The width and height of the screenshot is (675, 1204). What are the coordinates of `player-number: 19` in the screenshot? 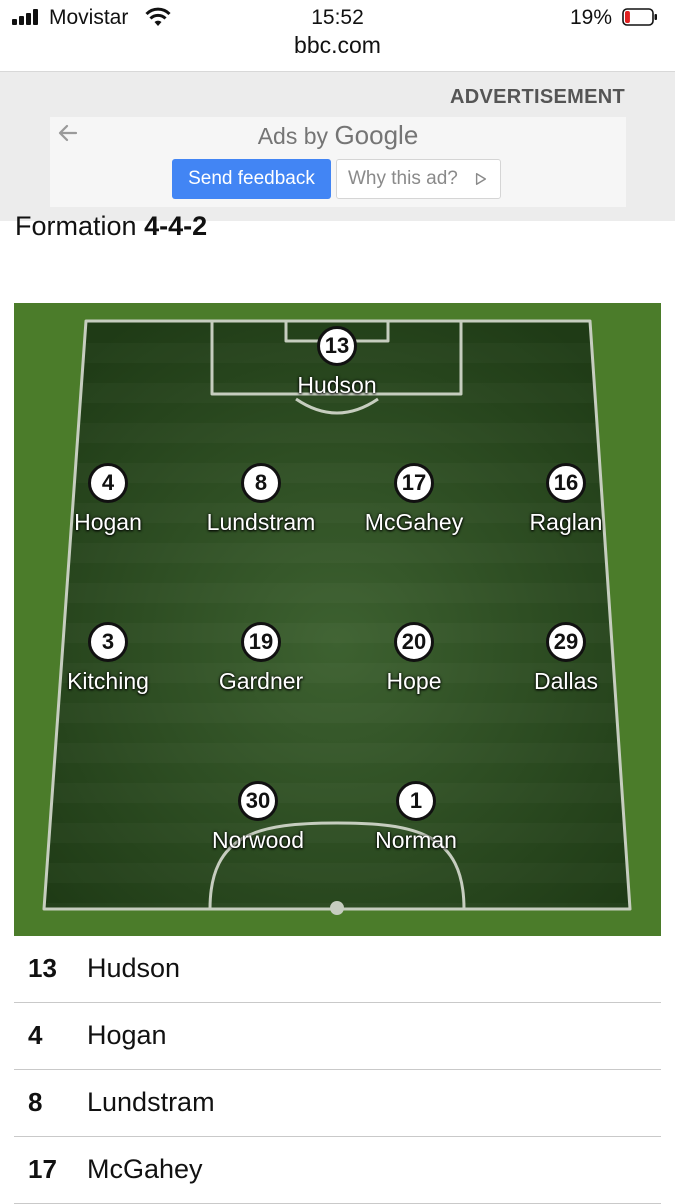 It's located at (261, 642).